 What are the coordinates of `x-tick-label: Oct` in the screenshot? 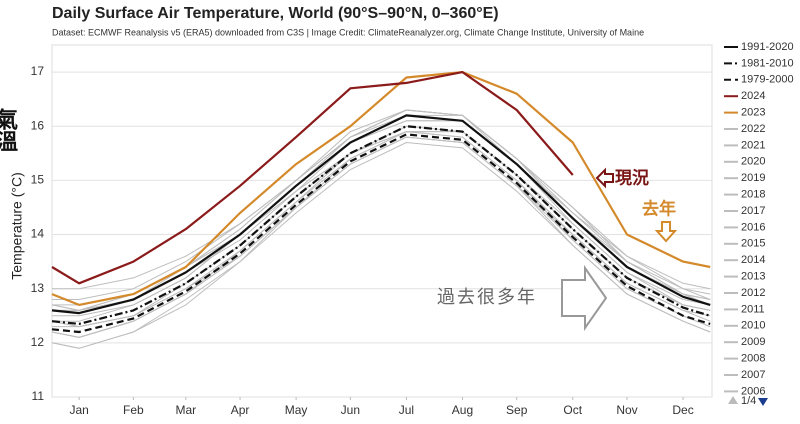 It's located at (572, 410).